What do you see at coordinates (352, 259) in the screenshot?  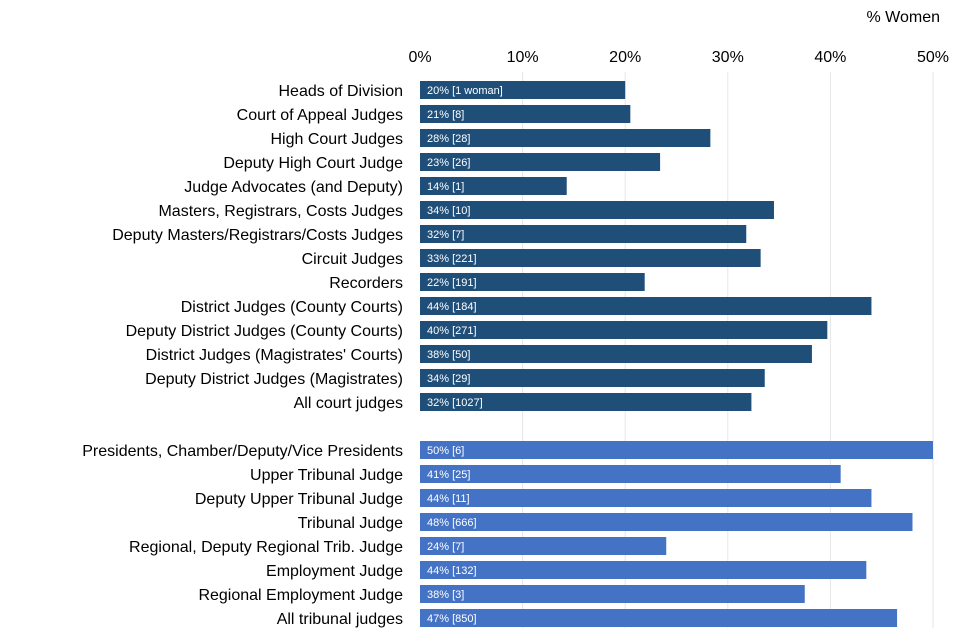 I see `category-label: Circuit Judges` at bounding box center [352, 259].